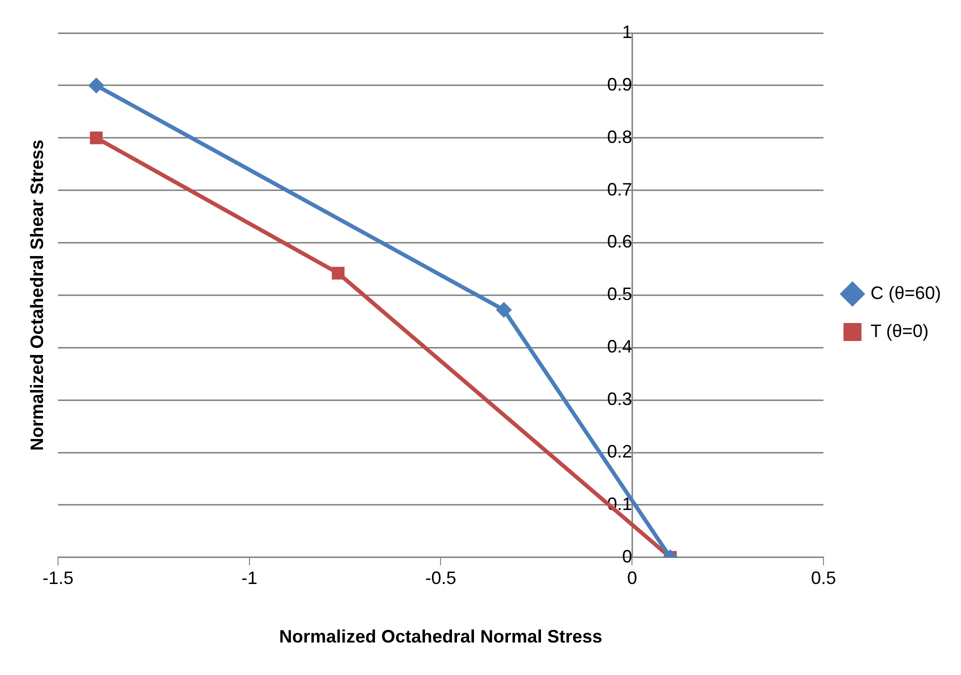 The height and width of the screenshot is (675, 961). I want to click on x-tick-label: -1, so click(249, 578).